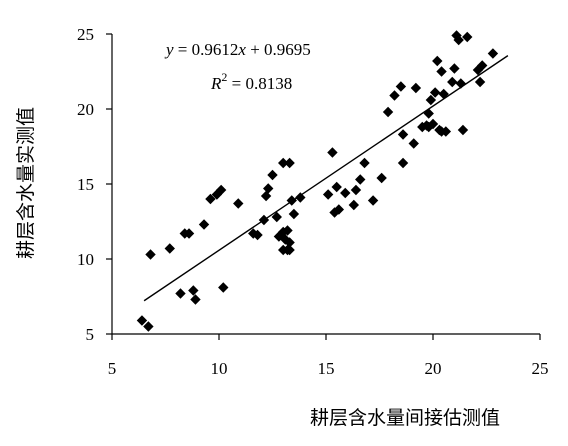 The image size is (568, 446). Describe the element at coordinates (85, 34) in the screenshot. I see `y-tick-label: 25` at that location.